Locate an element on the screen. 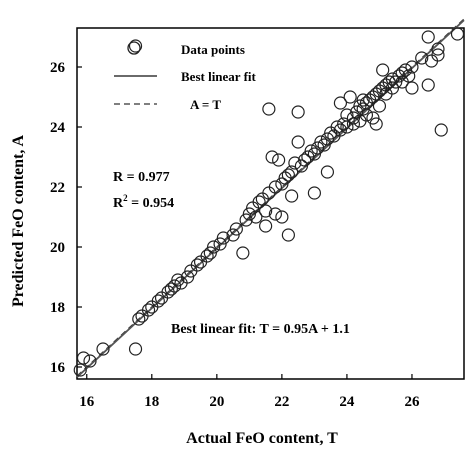 This screenshot has height=474, width=474. stat-r-squared: R2 = 0.954 is located at coordinates (143, 202).